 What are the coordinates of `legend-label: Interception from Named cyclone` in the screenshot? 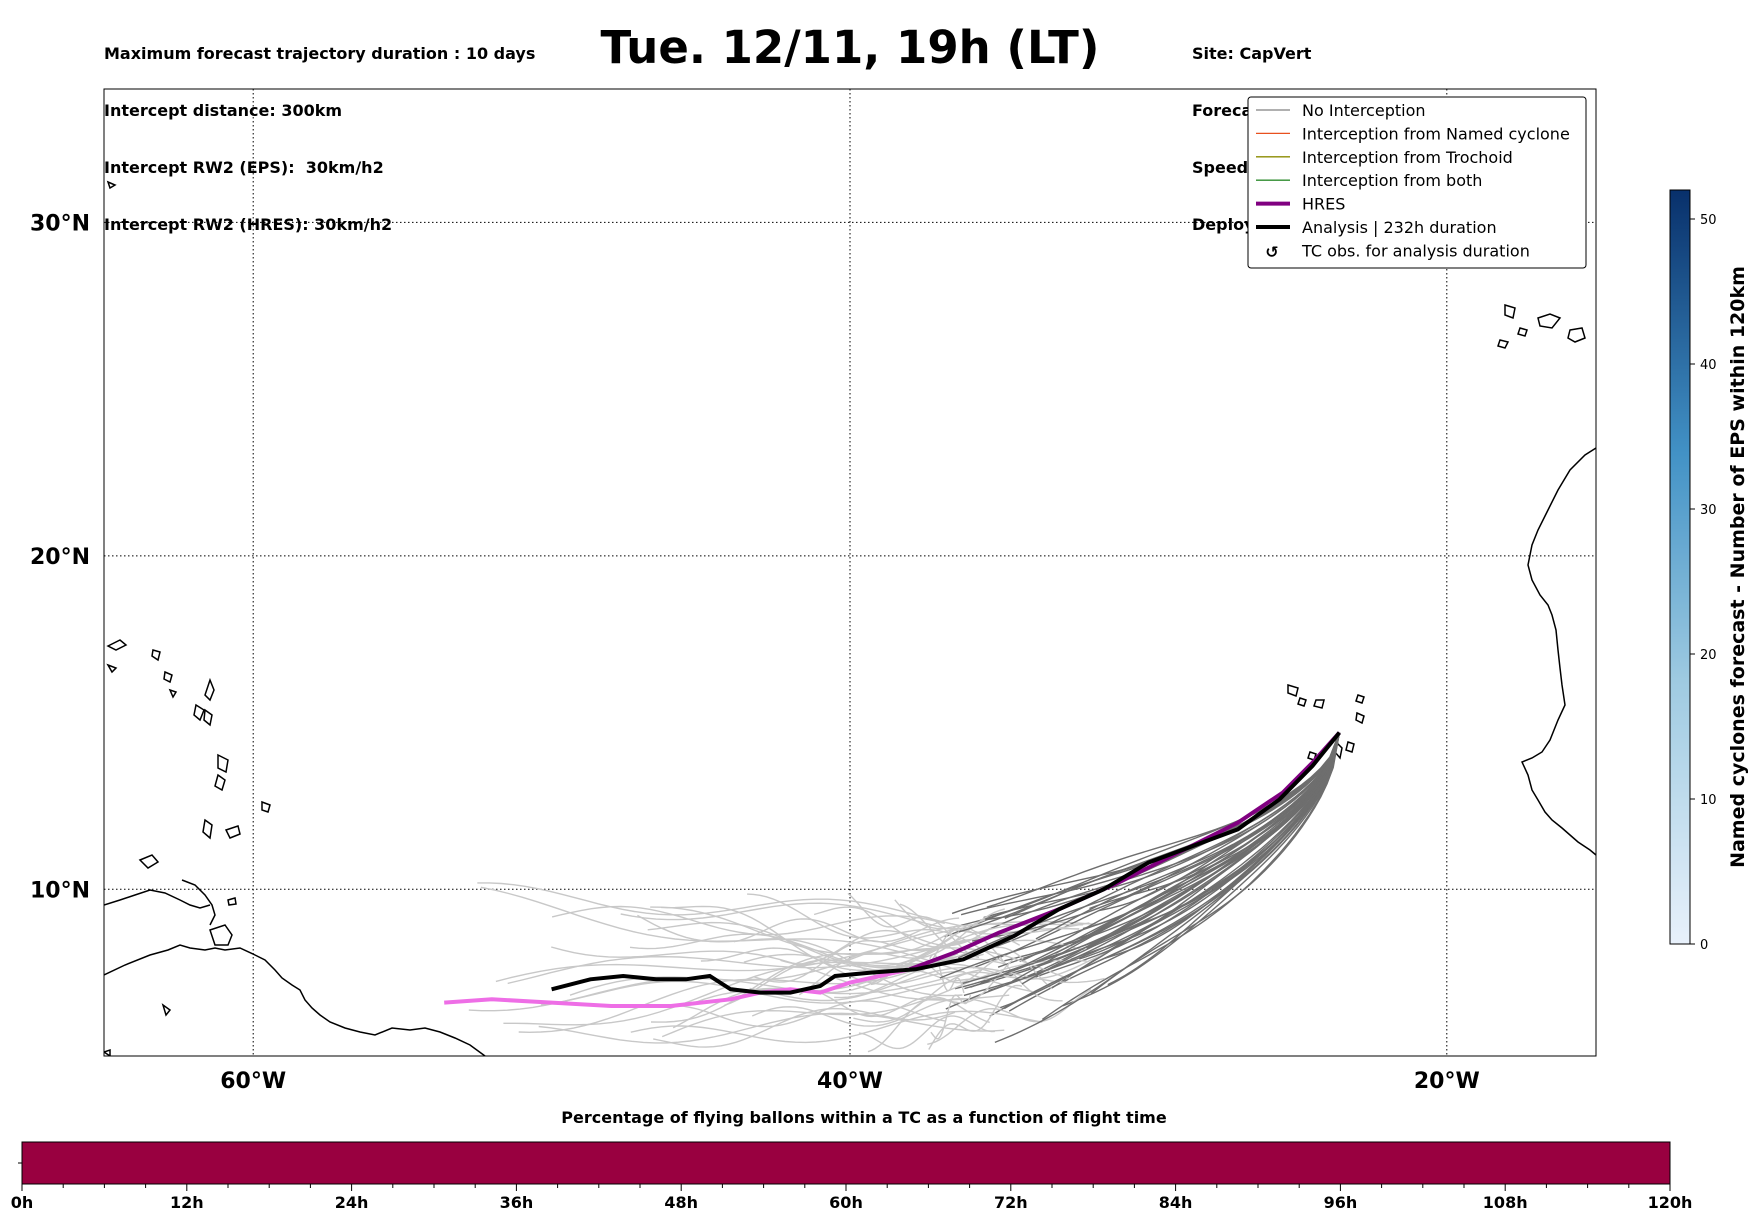 It's located at (1436, 133).